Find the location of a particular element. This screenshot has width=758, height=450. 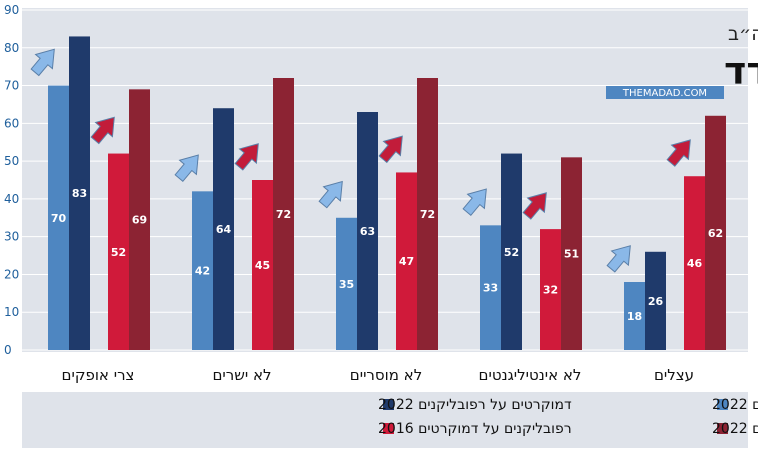

bar-value-label: 45 is located at coordinates (262, 265).